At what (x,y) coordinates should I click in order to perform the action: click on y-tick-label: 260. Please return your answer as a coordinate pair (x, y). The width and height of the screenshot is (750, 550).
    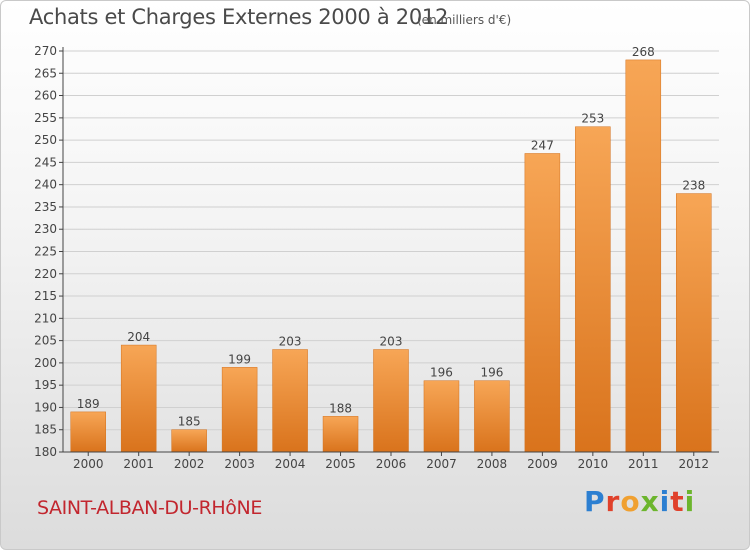
    Looking at the image, I should click on (45, 96).